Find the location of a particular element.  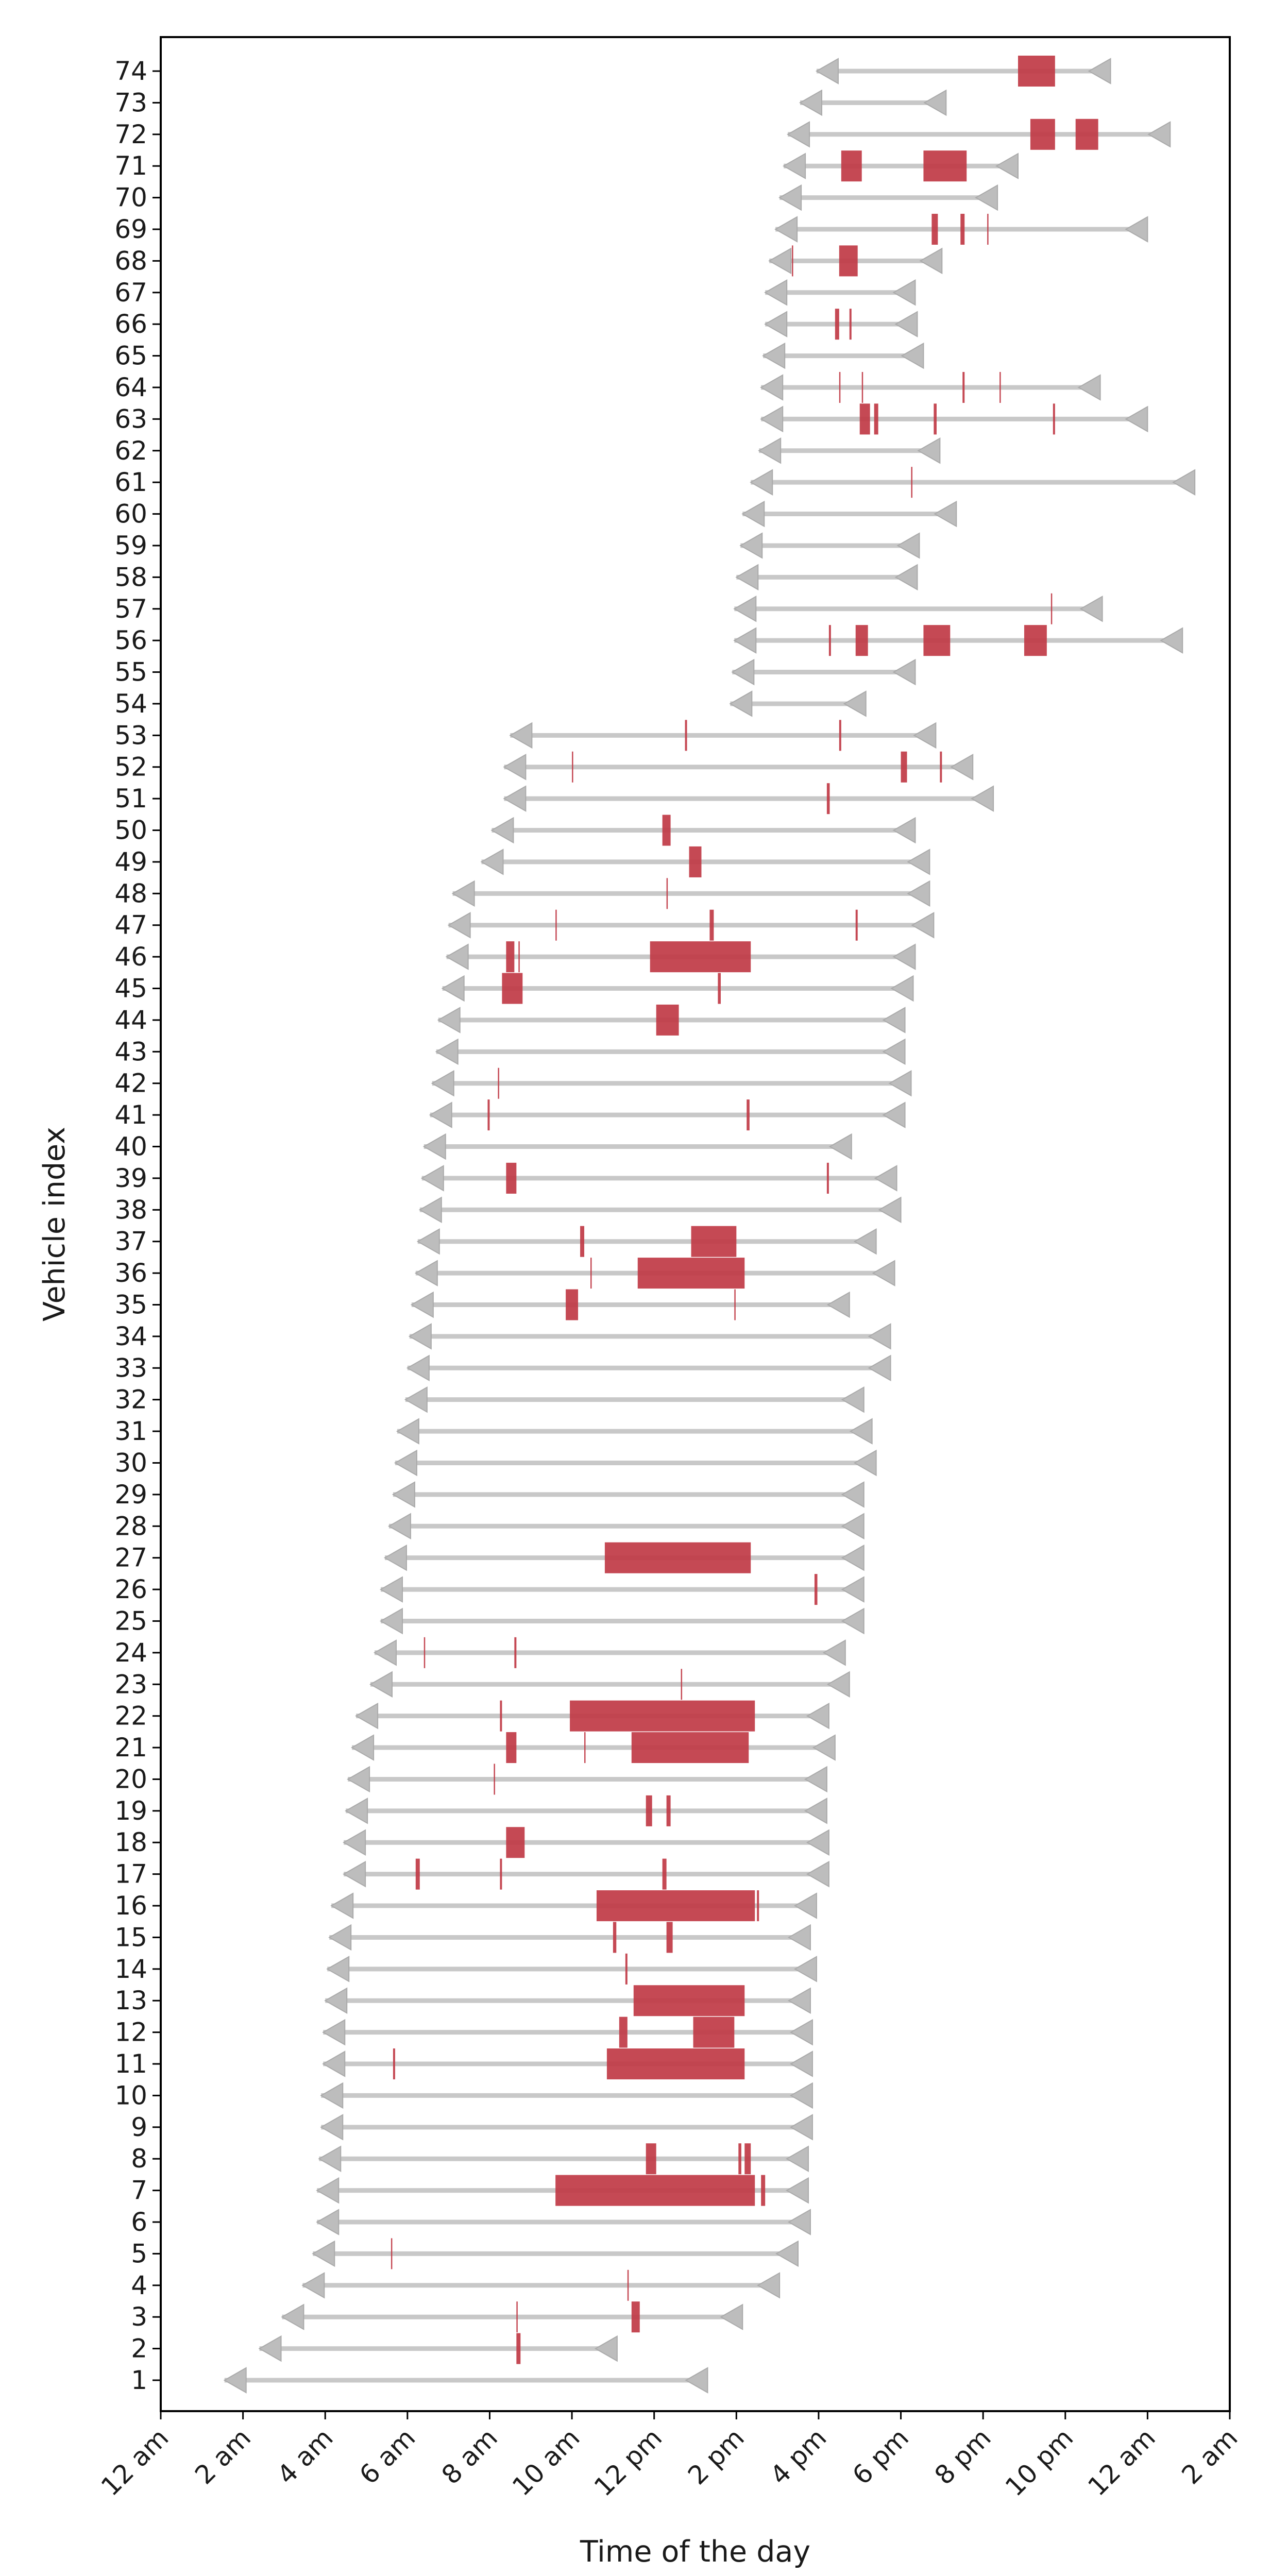

y-tick-label: 63 is located at coordinates (130, 419).